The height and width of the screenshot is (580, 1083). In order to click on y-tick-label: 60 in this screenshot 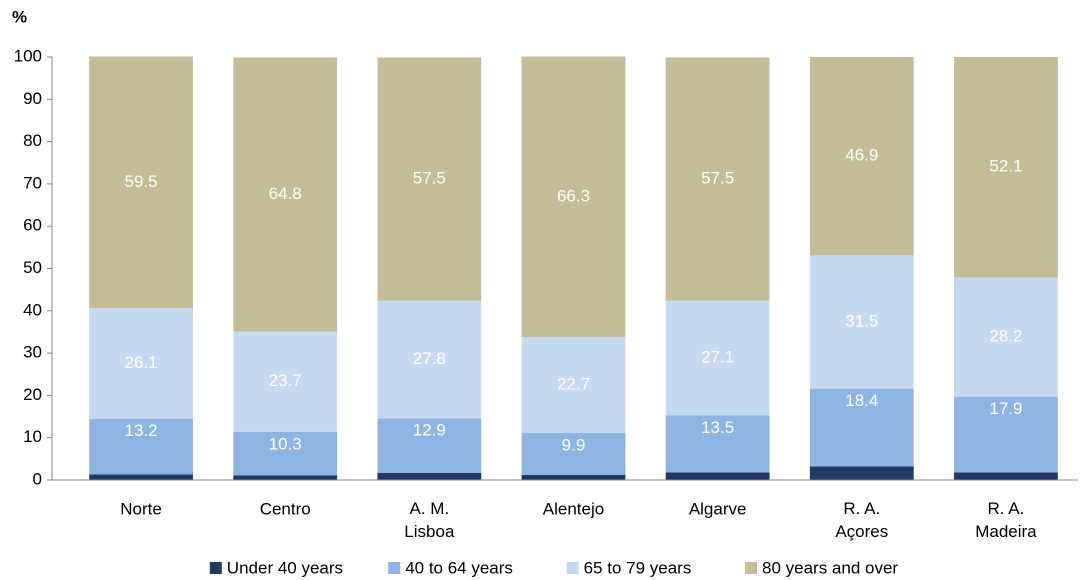, I will do `click(32, 225)`.